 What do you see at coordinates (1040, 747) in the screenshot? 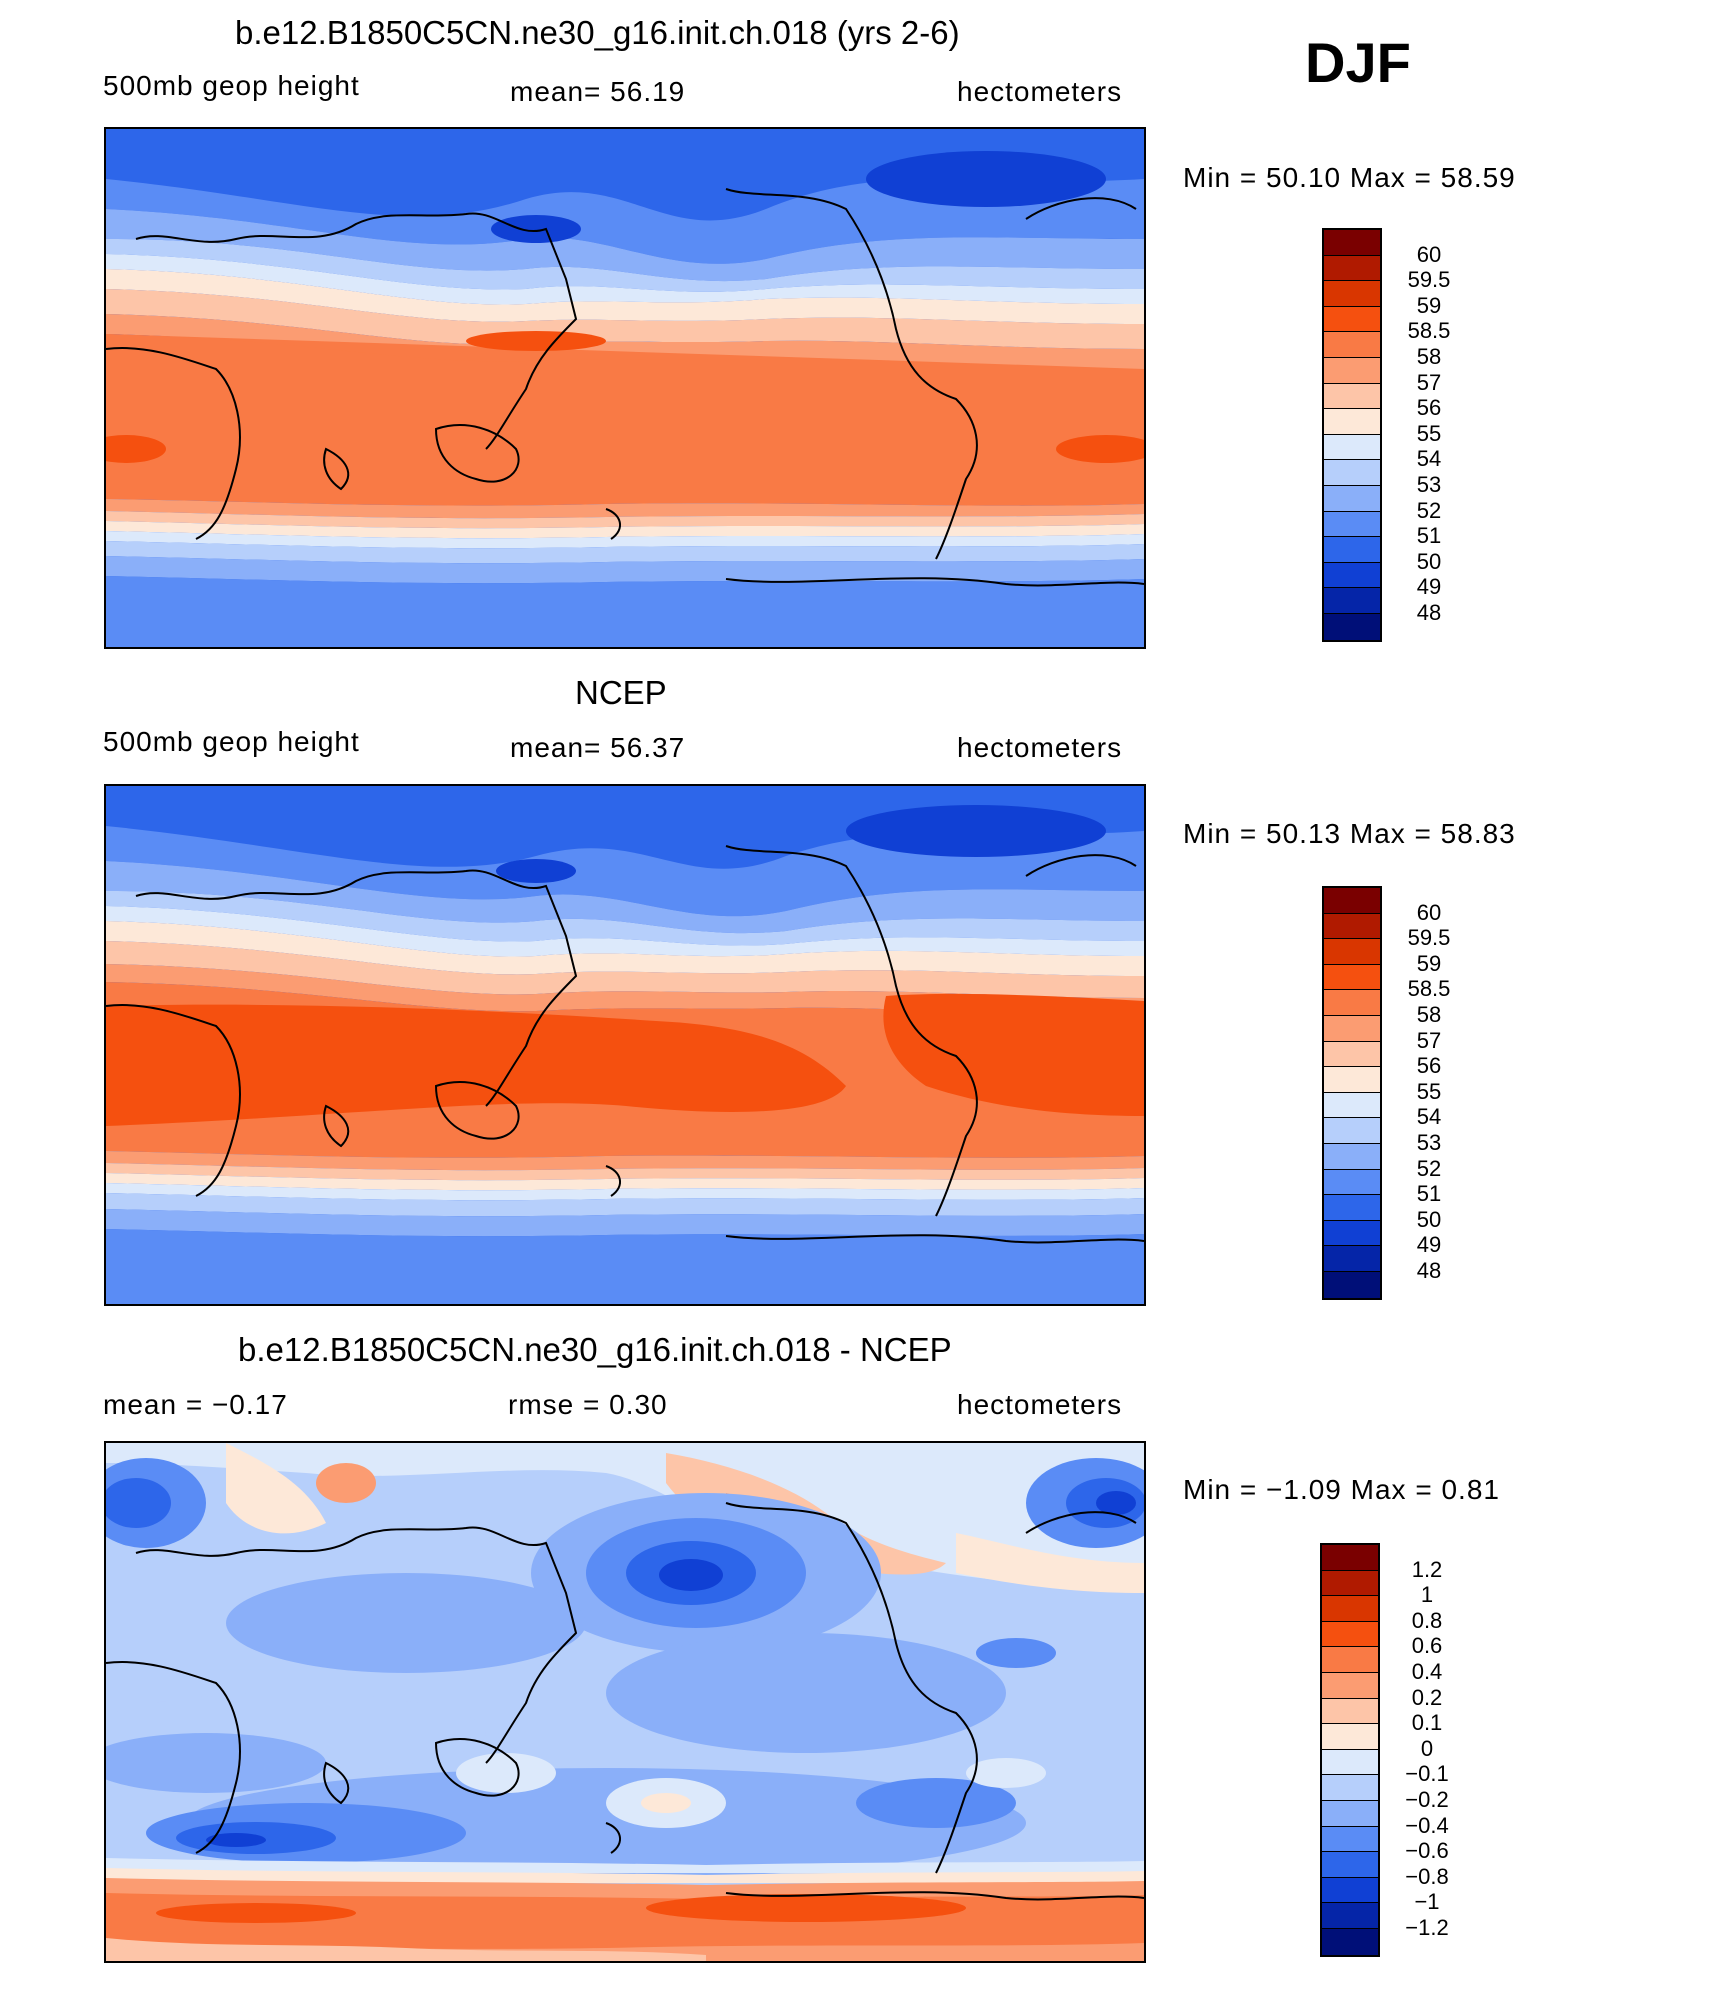
I see `panel-2-units-label: hectometers` at bounding box center [1040, 747].